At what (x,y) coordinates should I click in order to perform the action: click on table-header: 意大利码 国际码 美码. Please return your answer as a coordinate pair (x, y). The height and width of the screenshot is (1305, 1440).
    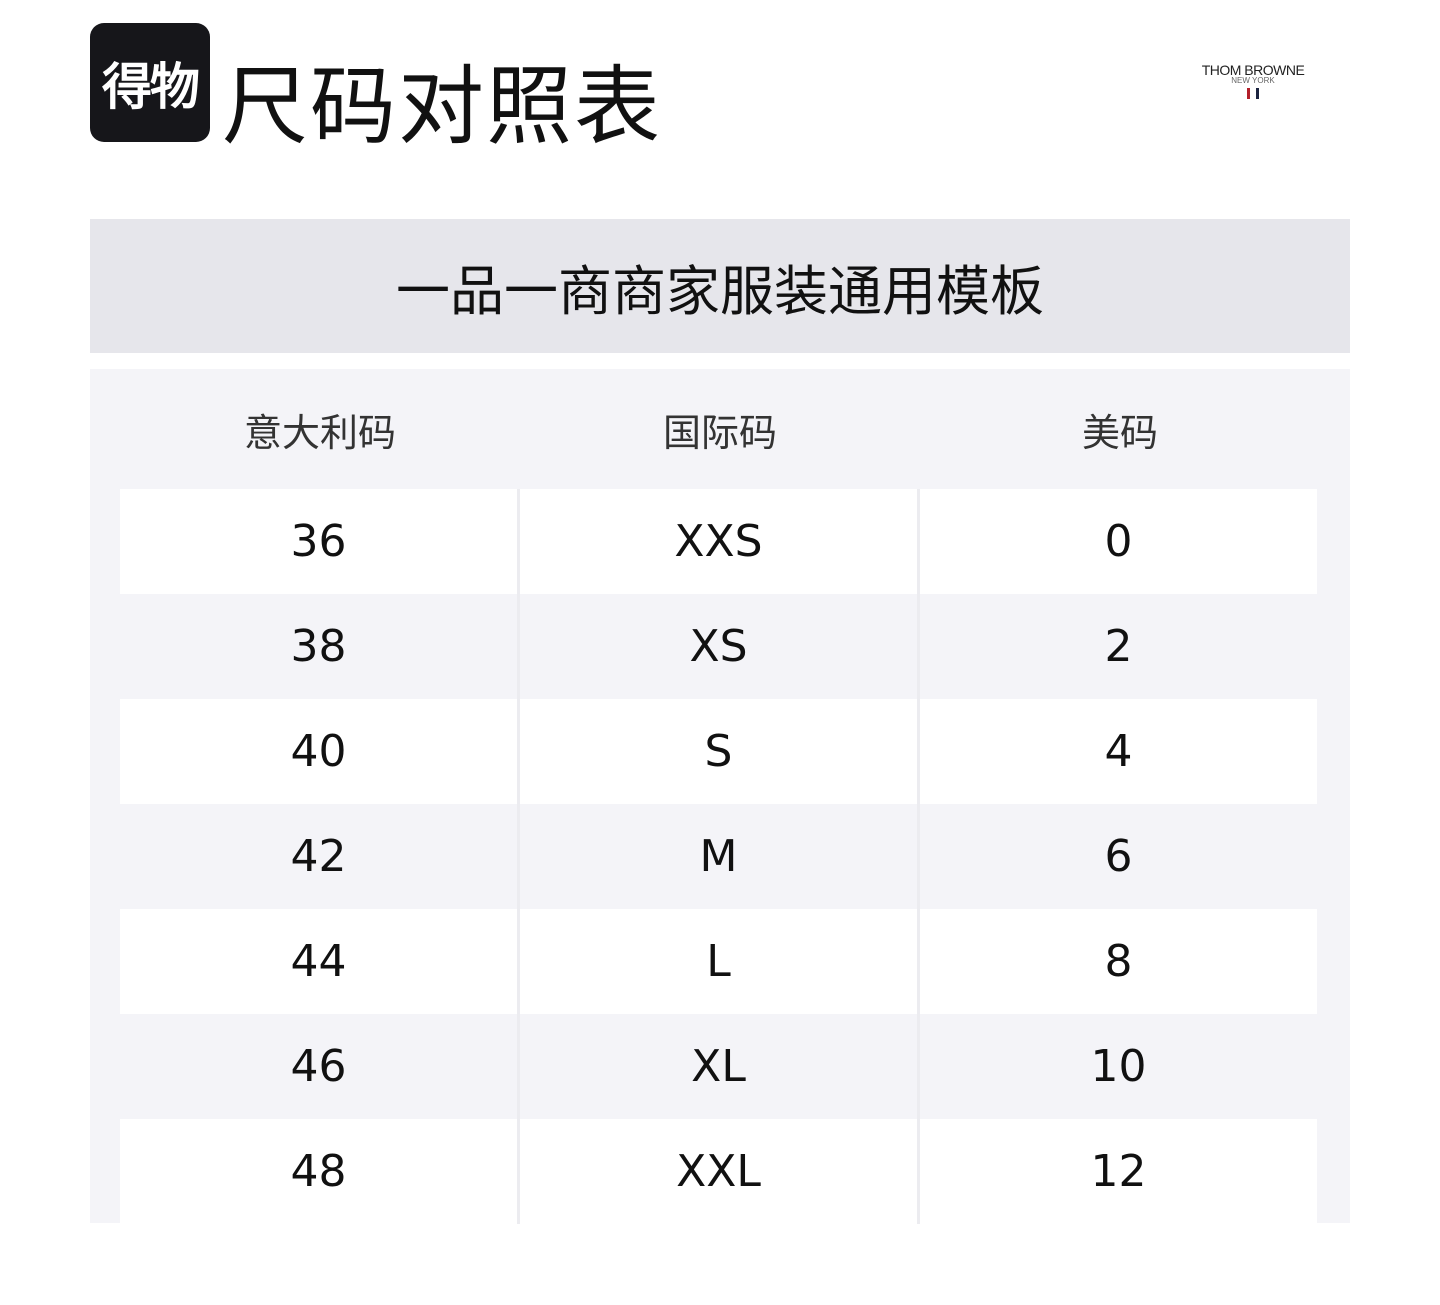
    Looking at the image, I should click on (720, 429).